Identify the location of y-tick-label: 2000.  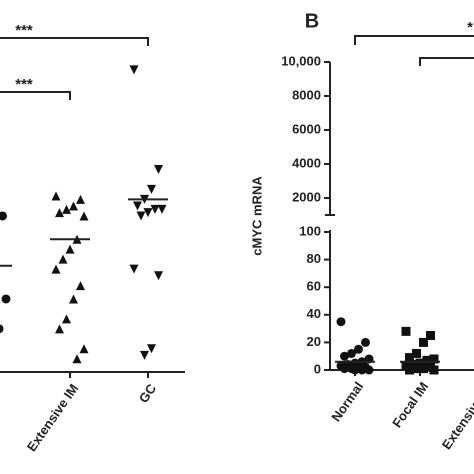
(306, 196).